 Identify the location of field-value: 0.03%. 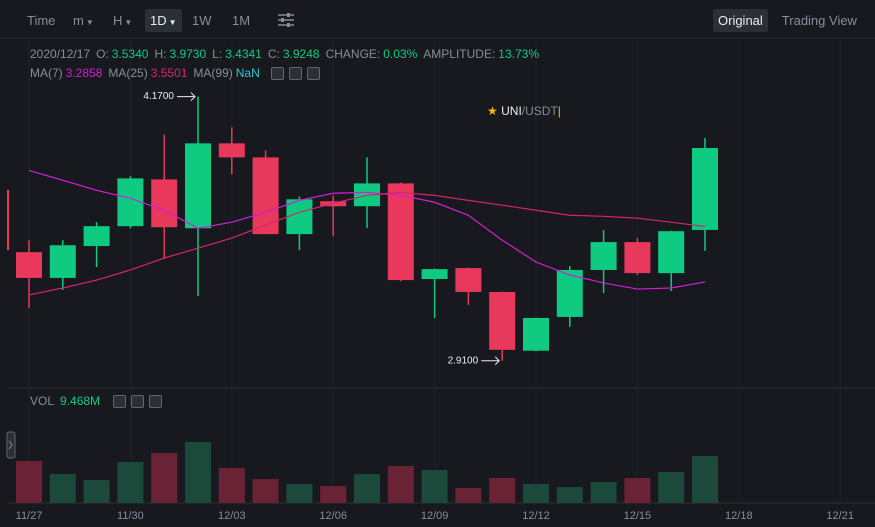
(400, 54).